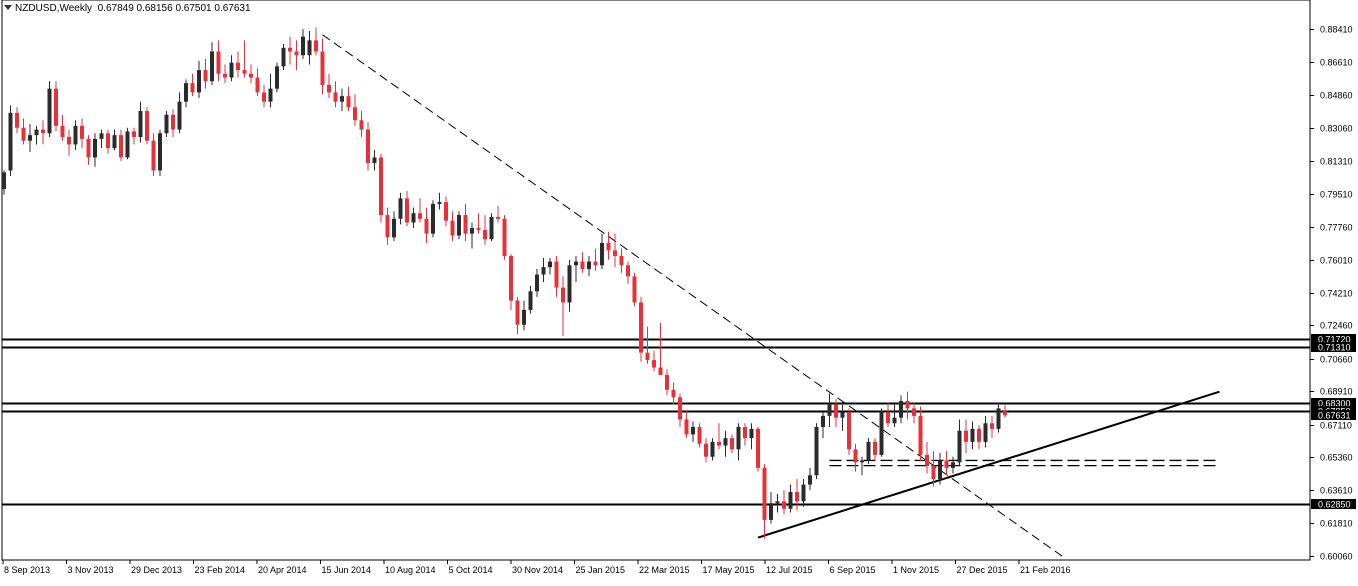 Image resolution: width=1358 pixels, height=586 pixels. What do you see at coordinates (664, 570) in the screenshot?
I see `x-tick-label: 22 Mar 2015` at bounding box center [664, 570].